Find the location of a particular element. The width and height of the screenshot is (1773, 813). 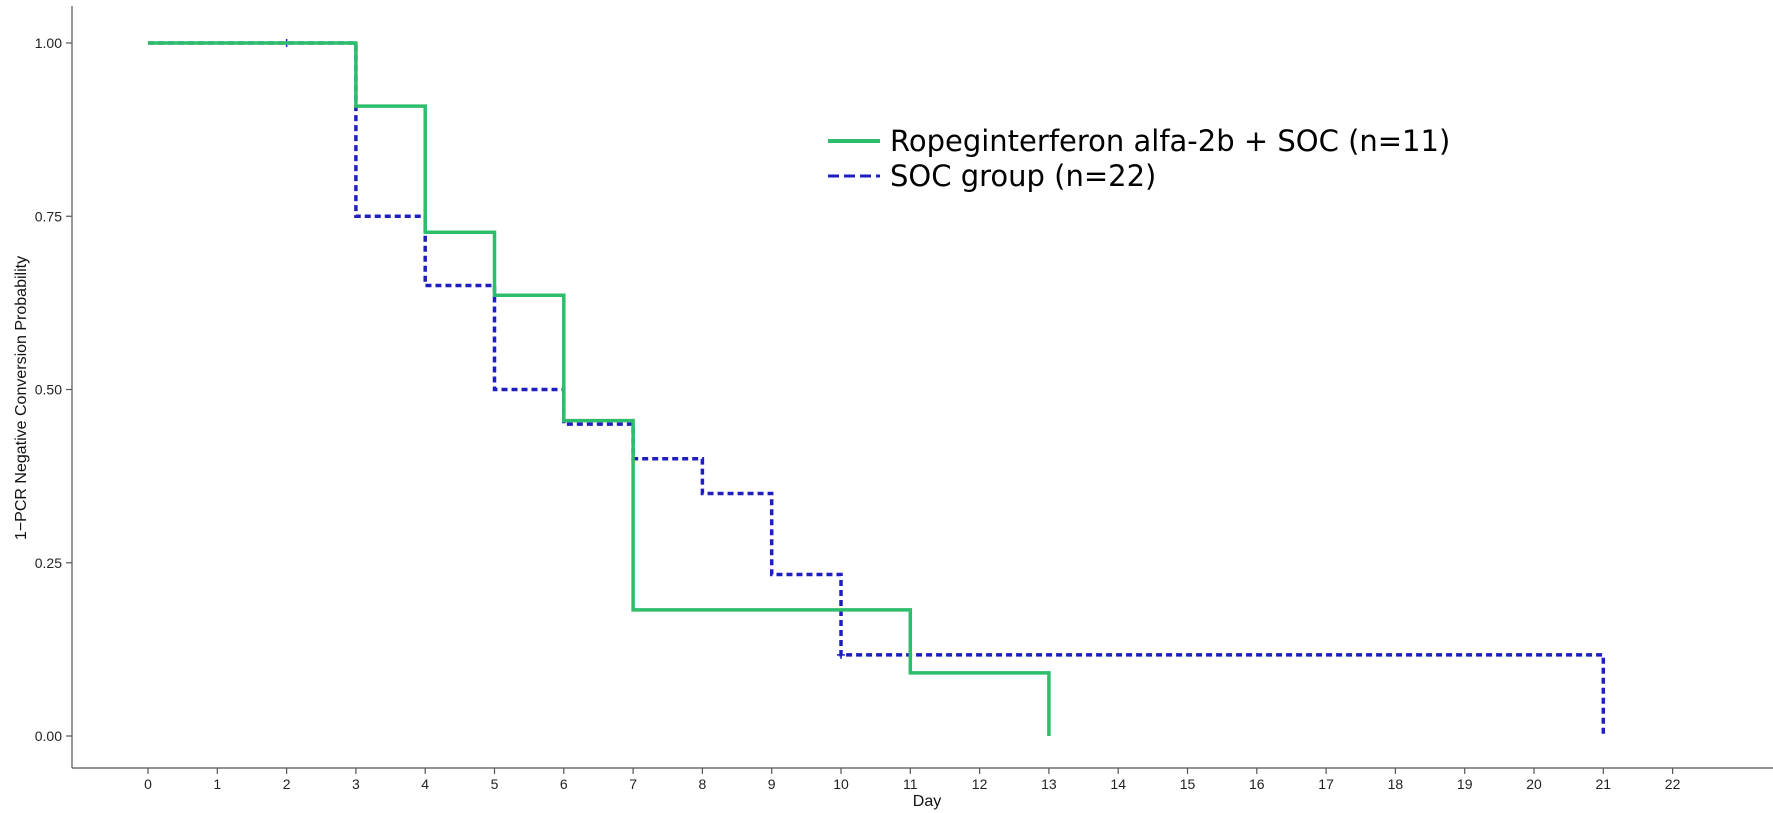

x-tick-label: 19 is located at coordinates (1465, 784).